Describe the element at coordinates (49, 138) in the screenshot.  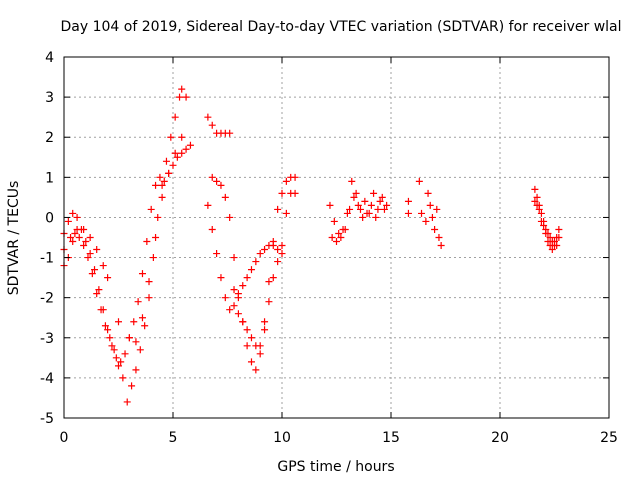
I see `y-tick-label: 2` at that location.